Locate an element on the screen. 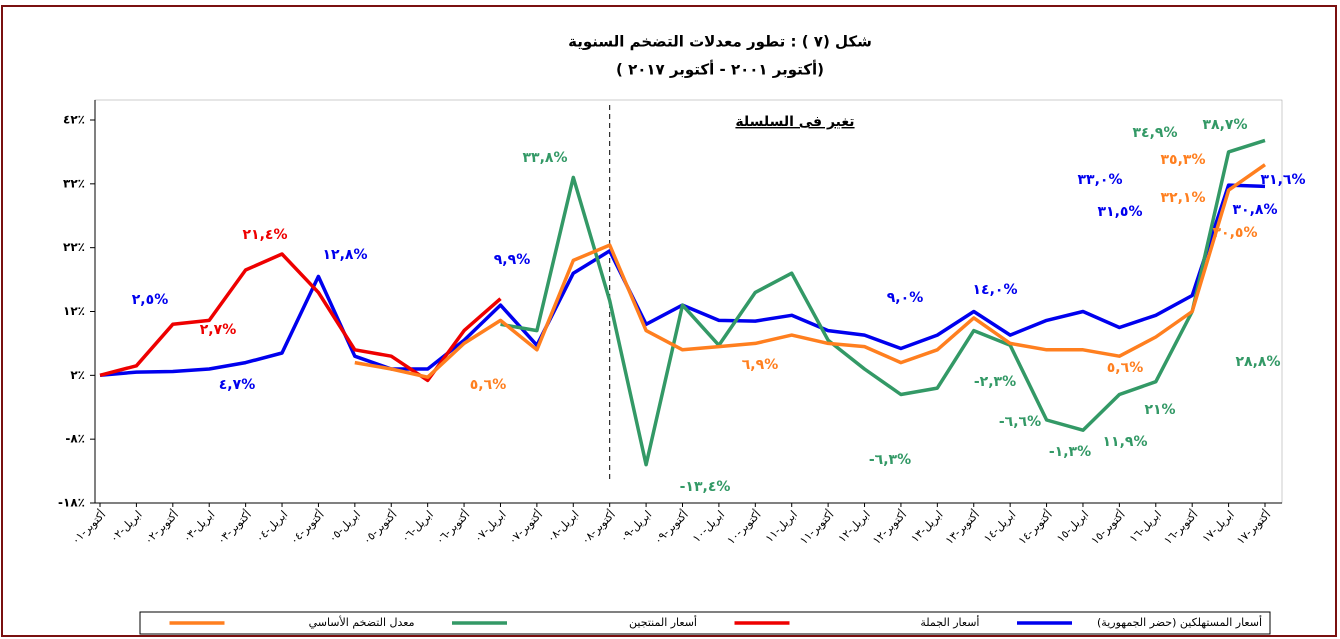 This screenshot has width=1340, height=639. x-tick-label: أكتوبر-١٢ is located at coordinates (889, 527).